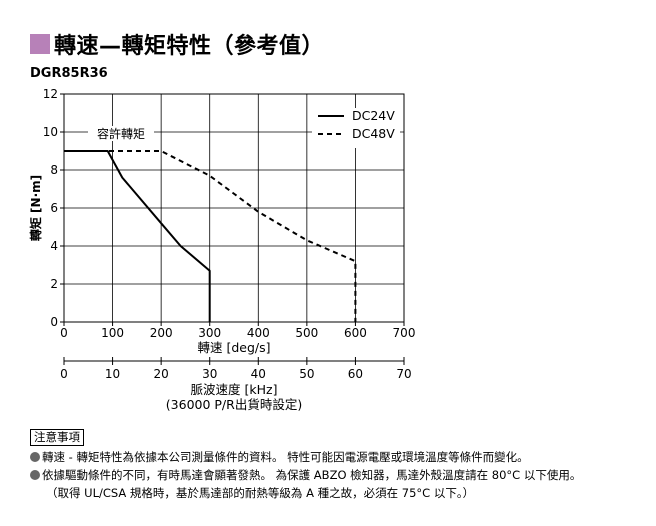 The image size is (656, 526). Describe the element at coordinates (209, 374) in the screenshot. I see `x2-tick-label: 30` at that location.